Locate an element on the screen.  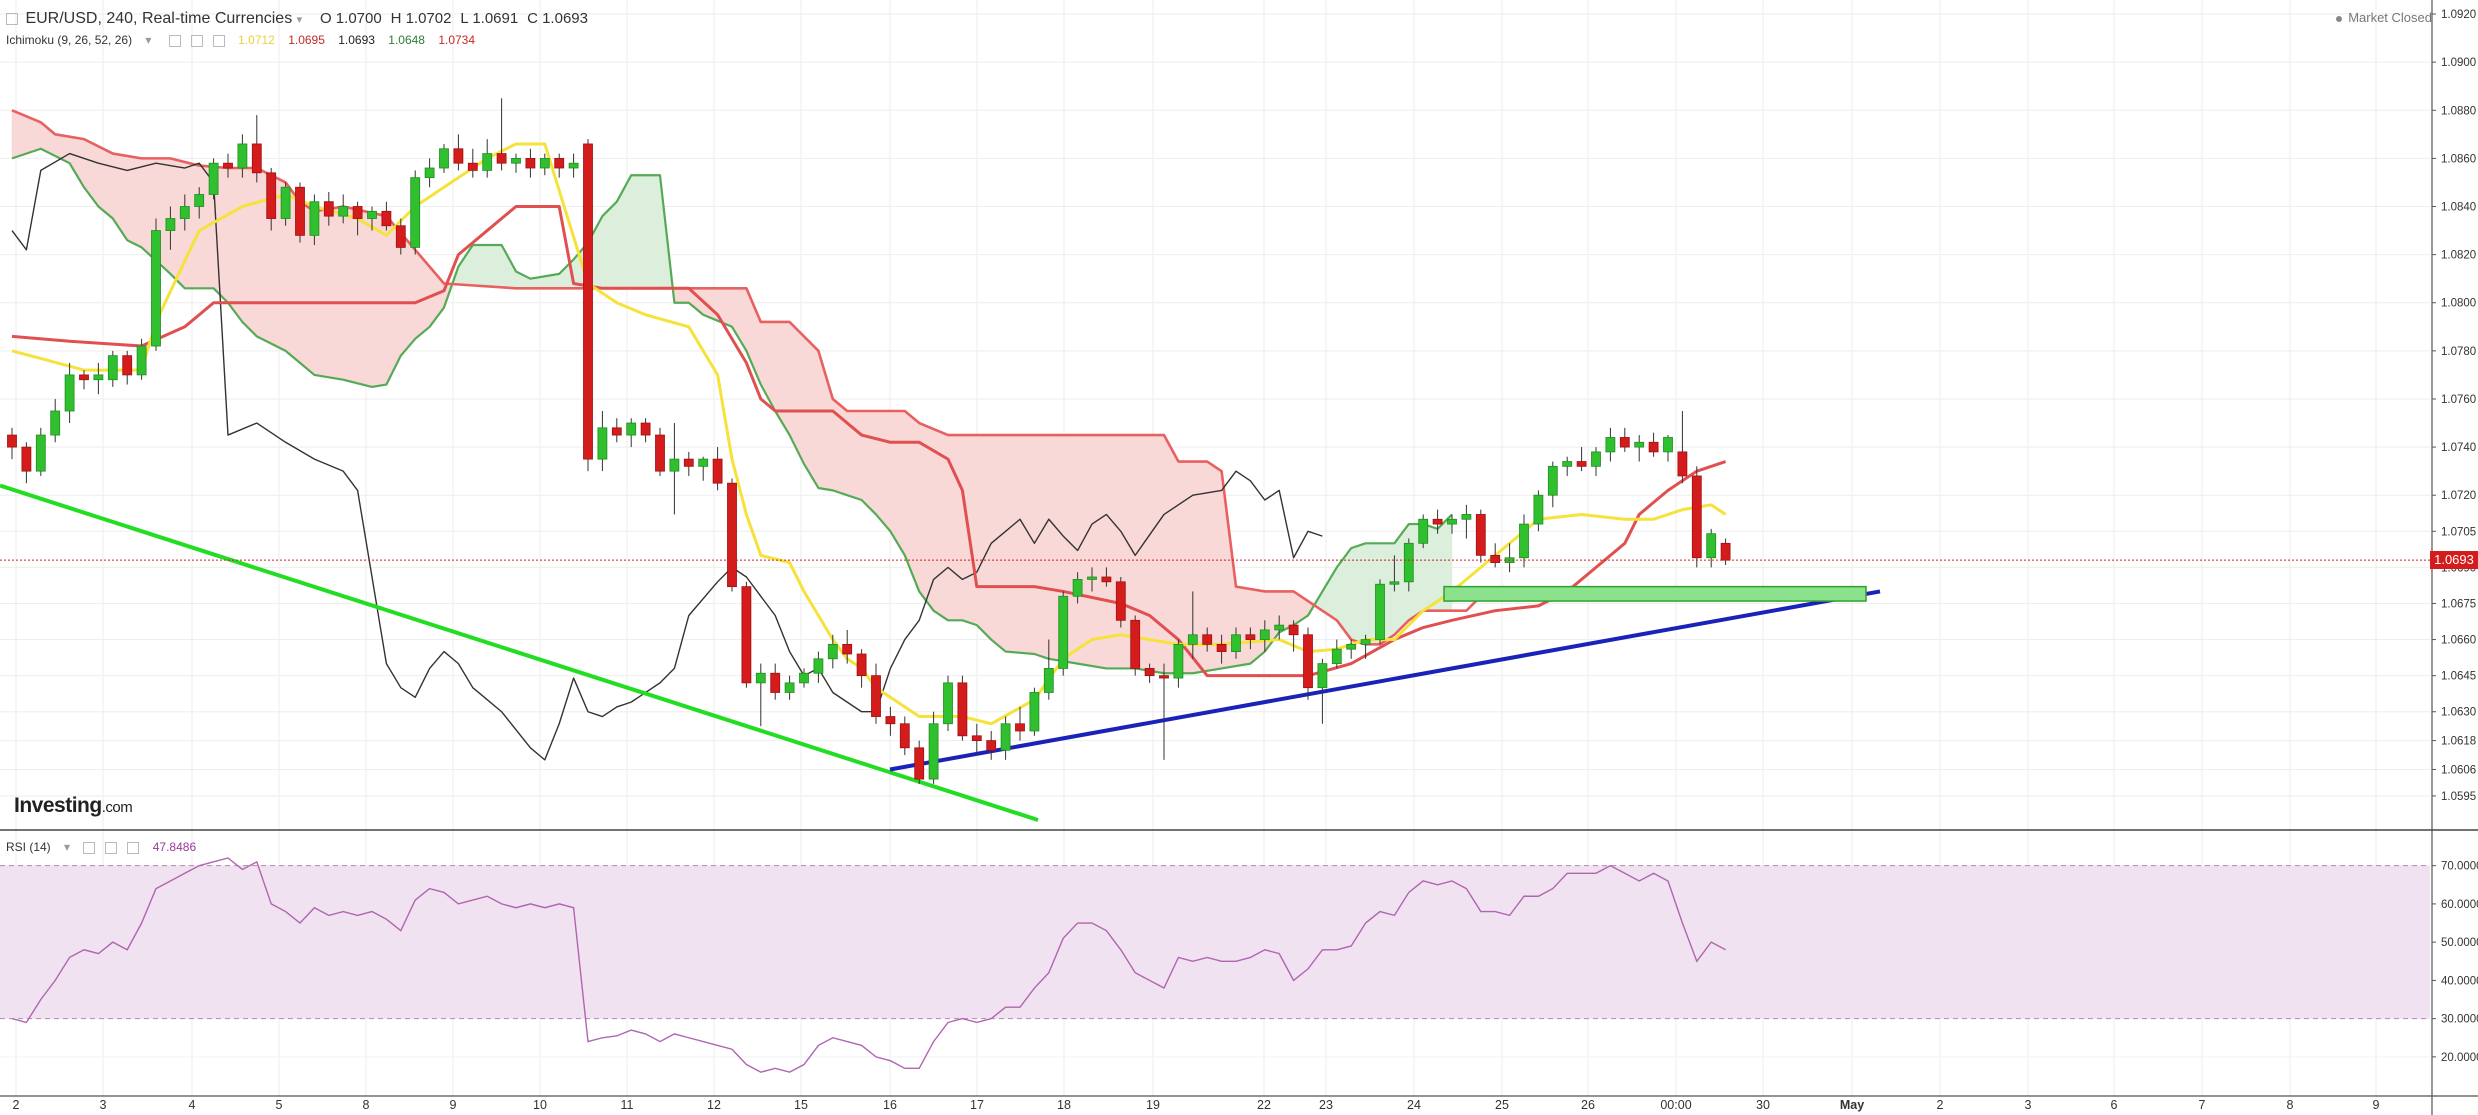
collapse-icon is located at coordinates (12, 18).